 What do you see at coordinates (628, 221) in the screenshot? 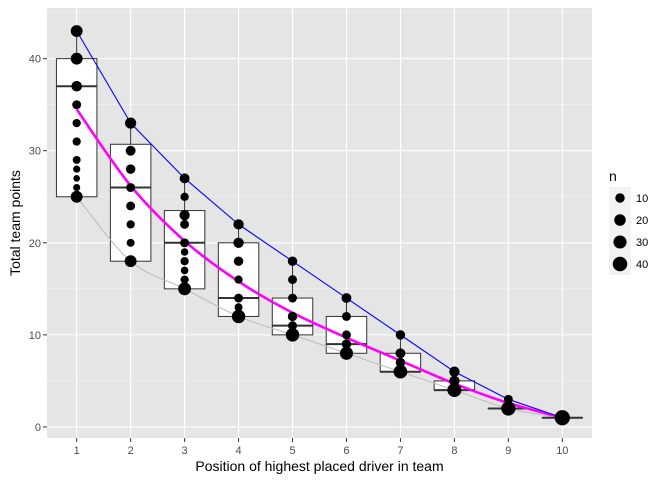
I see `legend: n 10 20 30 40` at bounding box center [628, 221].